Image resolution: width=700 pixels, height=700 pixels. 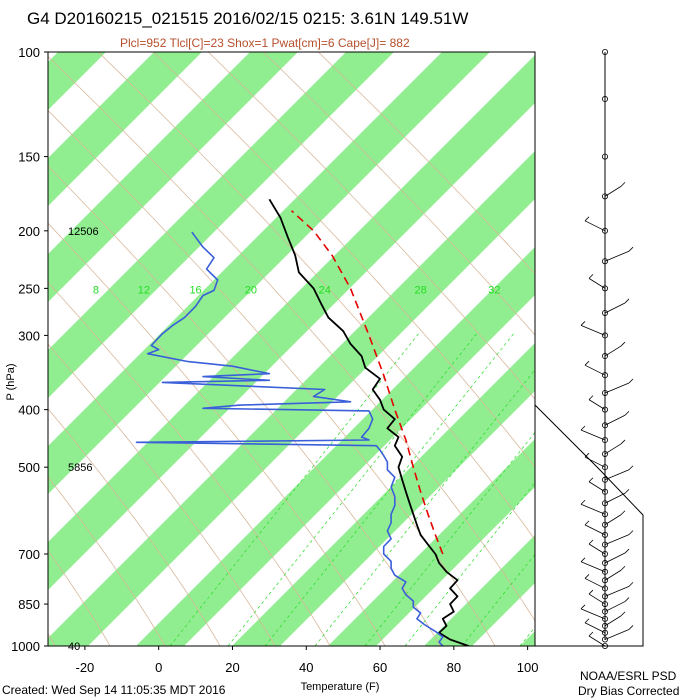 I want to click on mixing-ratio-label: 16, so click(x=195, y=290).